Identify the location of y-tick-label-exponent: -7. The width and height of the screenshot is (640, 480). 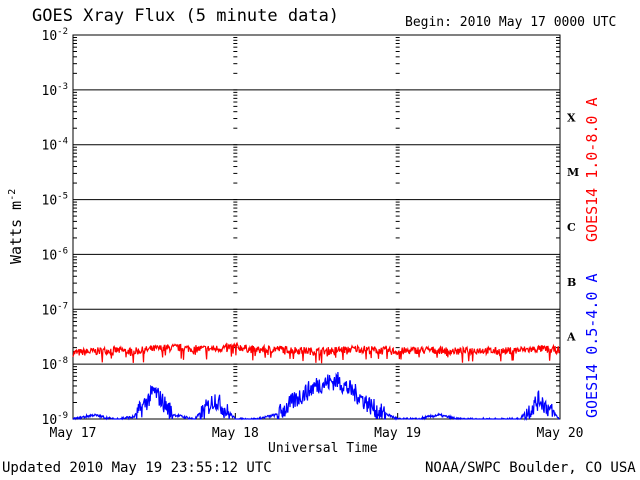
(62, 306).